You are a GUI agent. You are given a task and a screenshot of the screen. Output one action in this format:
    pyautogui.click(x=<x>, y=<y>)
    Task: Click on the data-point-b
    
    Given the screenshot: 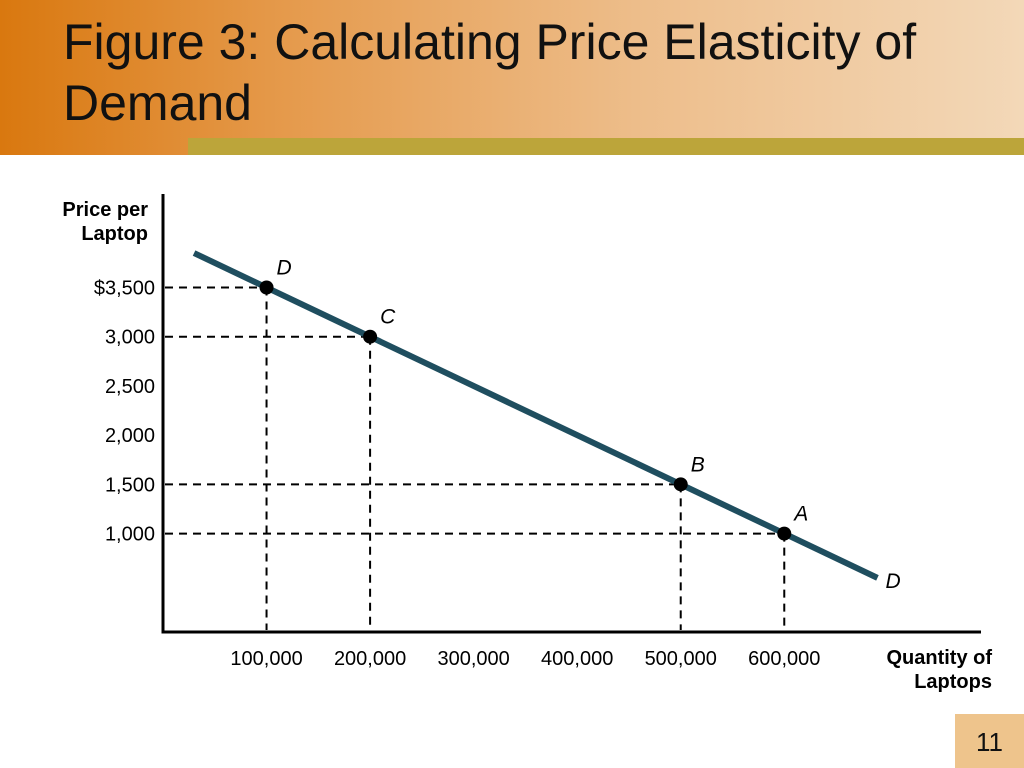 What is the action you would take?
    pyautogui.click(x=680, y=484)
    